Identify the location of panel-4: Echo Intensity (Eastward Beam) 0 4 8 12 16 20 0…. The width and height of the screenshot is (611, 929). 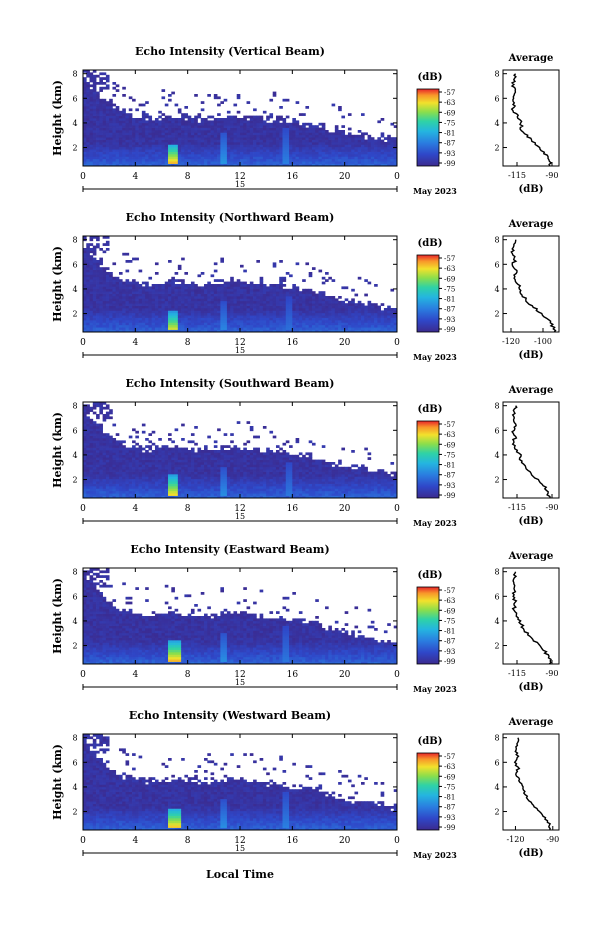
(305, 618).